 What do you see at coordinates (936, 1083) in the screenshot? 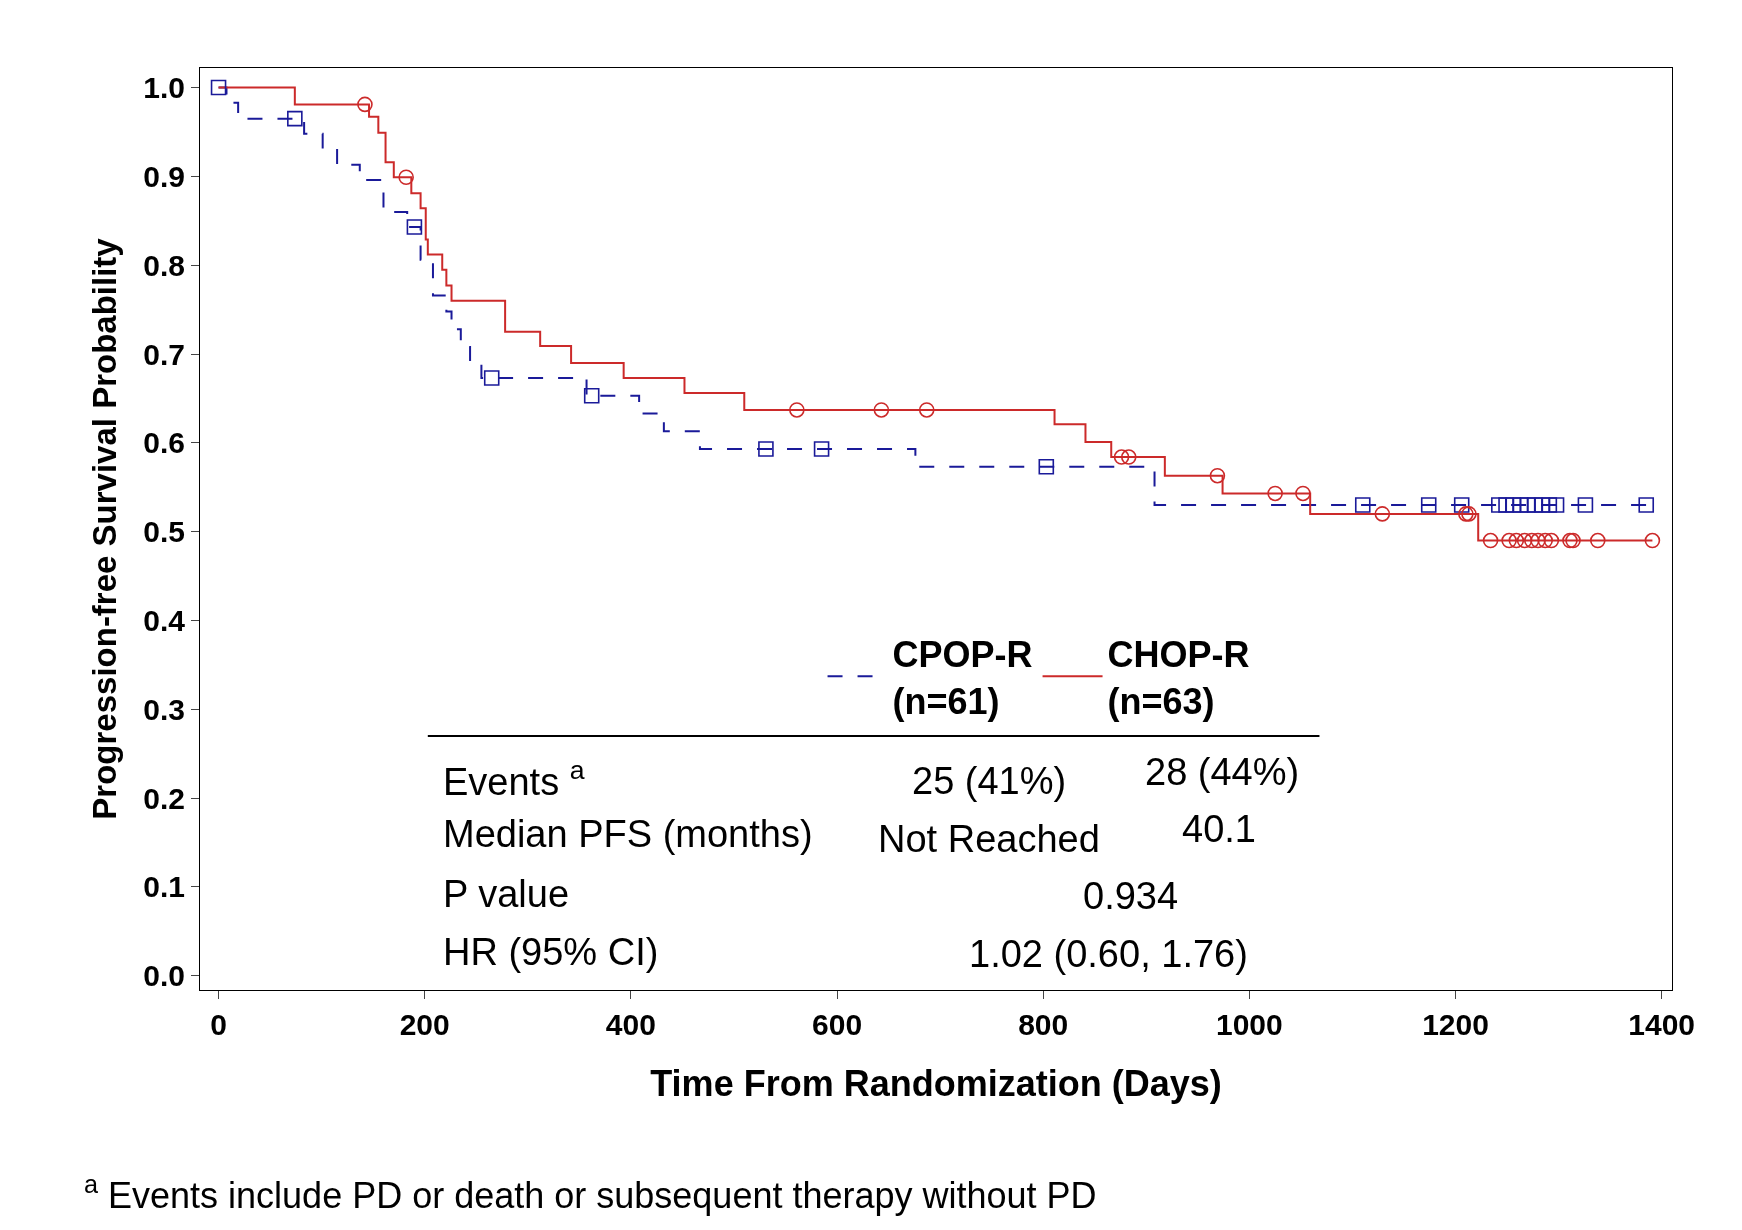
I see `x-axis-title: Time From Randomization (Days)` at bounding box center [936, 1083].